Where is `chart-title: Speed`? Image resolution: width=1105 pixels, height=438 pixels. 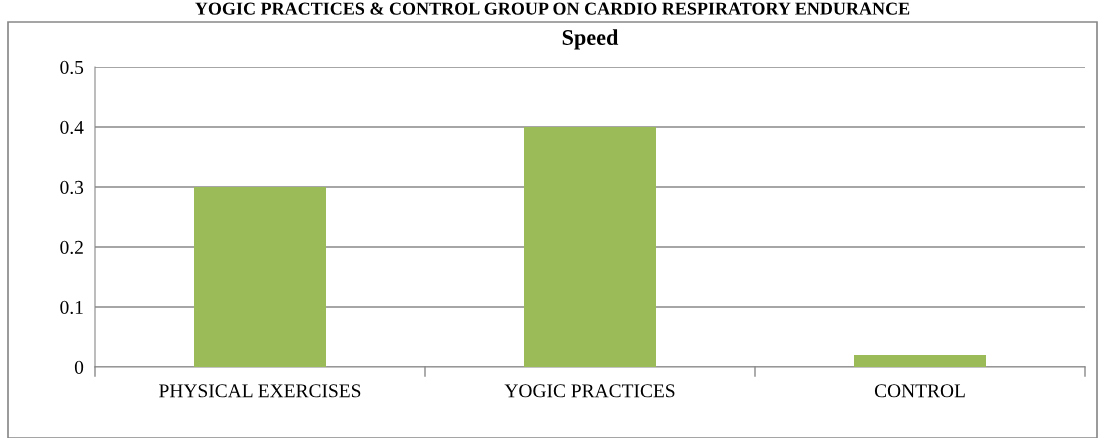 chart-title: Speed is located at coordinates (590, 39).